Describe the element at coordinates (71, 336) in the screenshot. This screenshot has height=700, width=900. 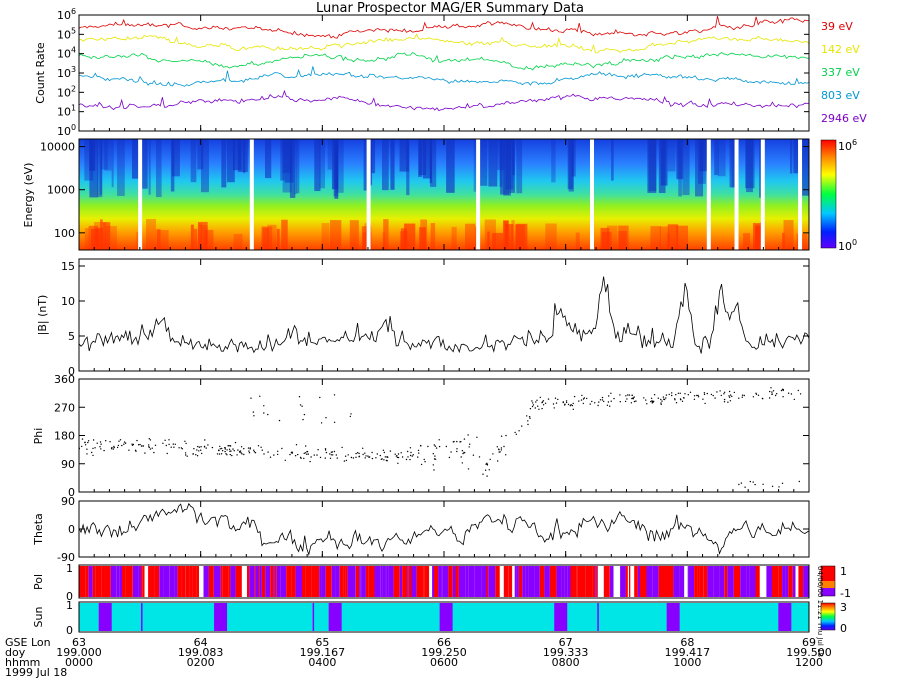
I see `b-magnitude-ytick-label: 5` at that location.